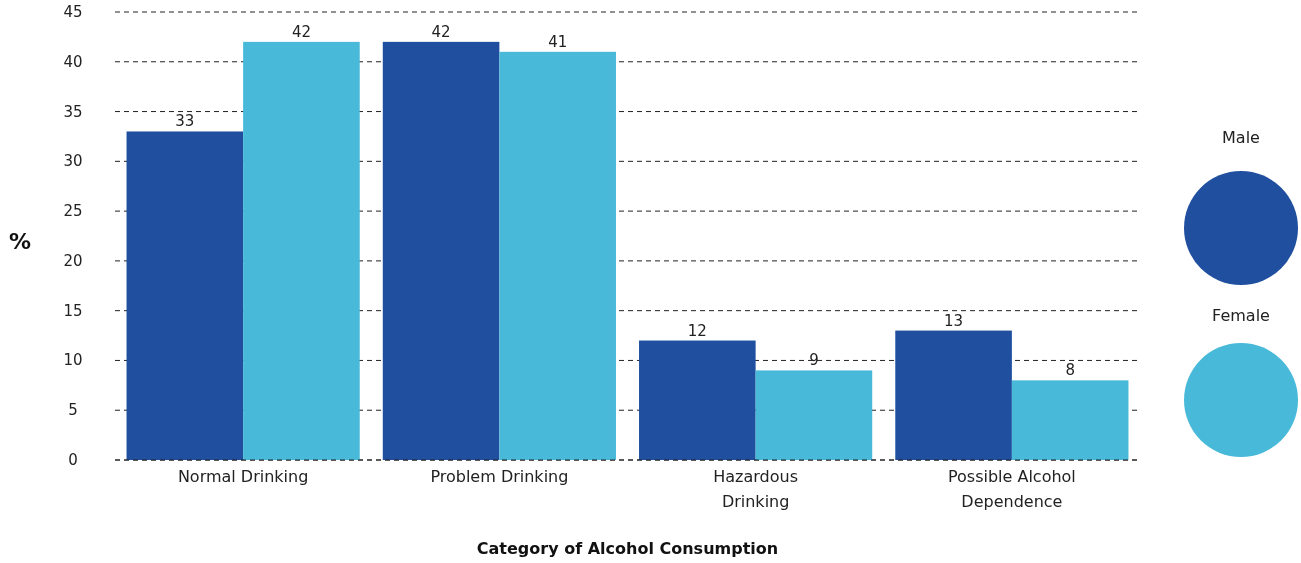  Describe the element at coordinates (499, 476) in the screenshot. I see `x-tick-label: Problem Drinking` at that location.